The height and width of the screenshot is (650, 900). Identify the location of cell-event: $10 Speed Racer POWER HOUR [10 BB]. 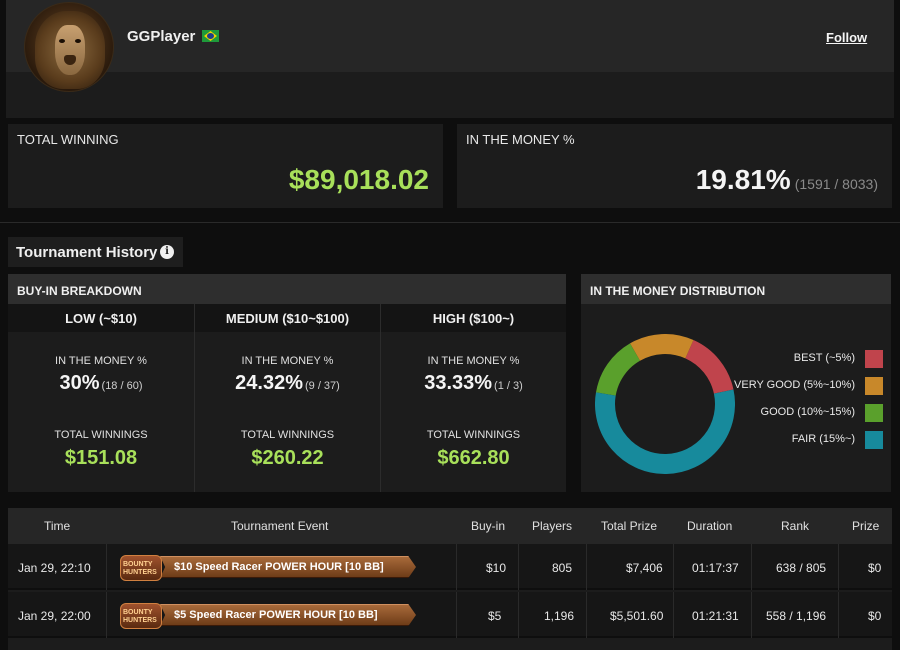
(279, 567).